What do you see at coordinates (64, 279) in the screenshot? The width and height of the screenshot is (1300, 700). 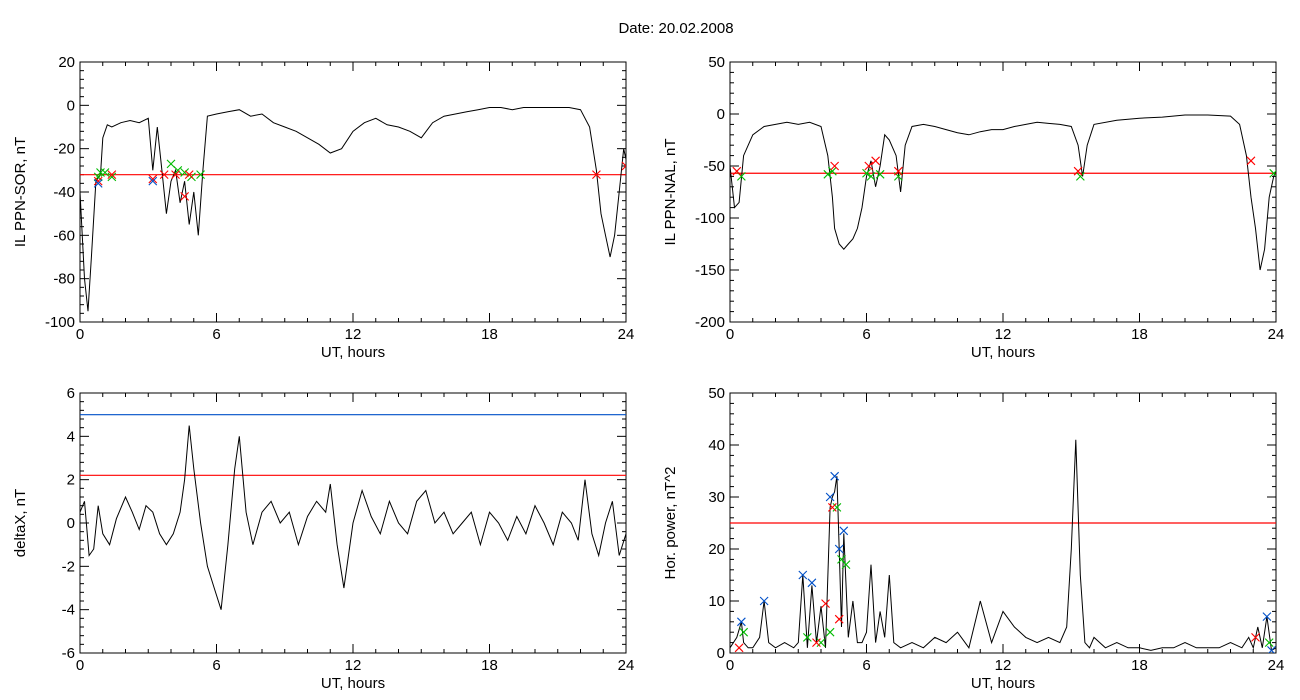 I see `y-tick-label: -80` at bounding box center [64, 279].